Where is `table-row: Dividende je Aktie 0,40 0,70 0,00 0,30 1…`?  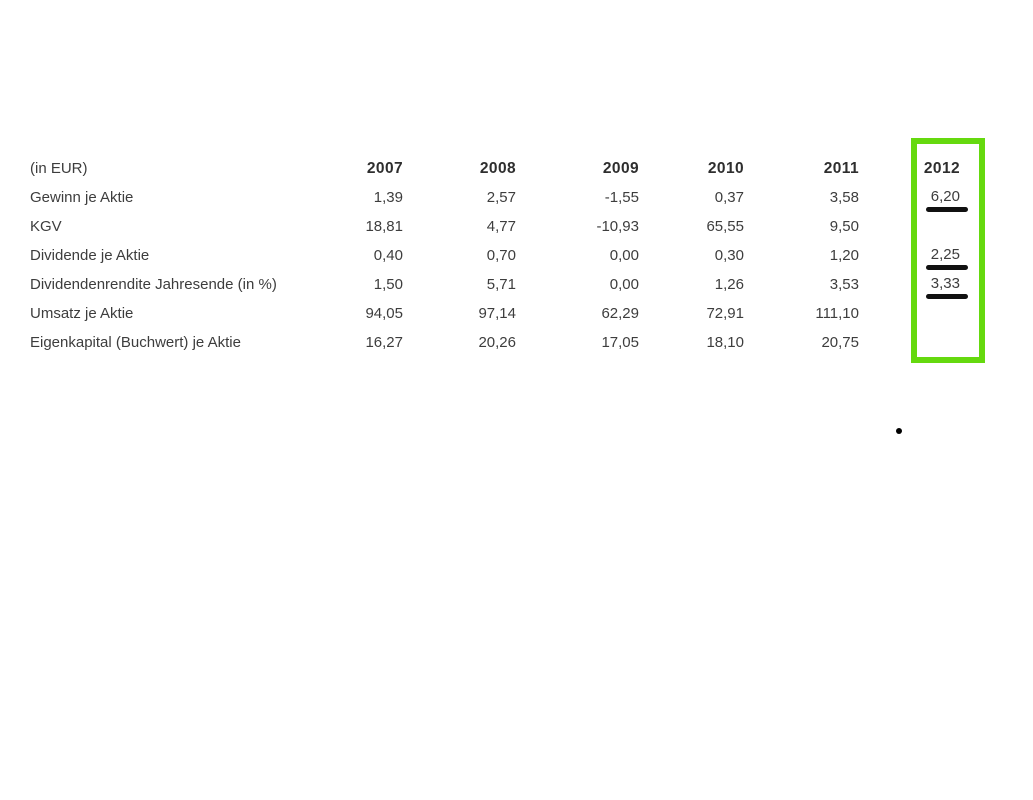
table-row: Dividende je Aktie 0,40 0,70 0,00 0,30 1… is located at coordinates (499, 255).